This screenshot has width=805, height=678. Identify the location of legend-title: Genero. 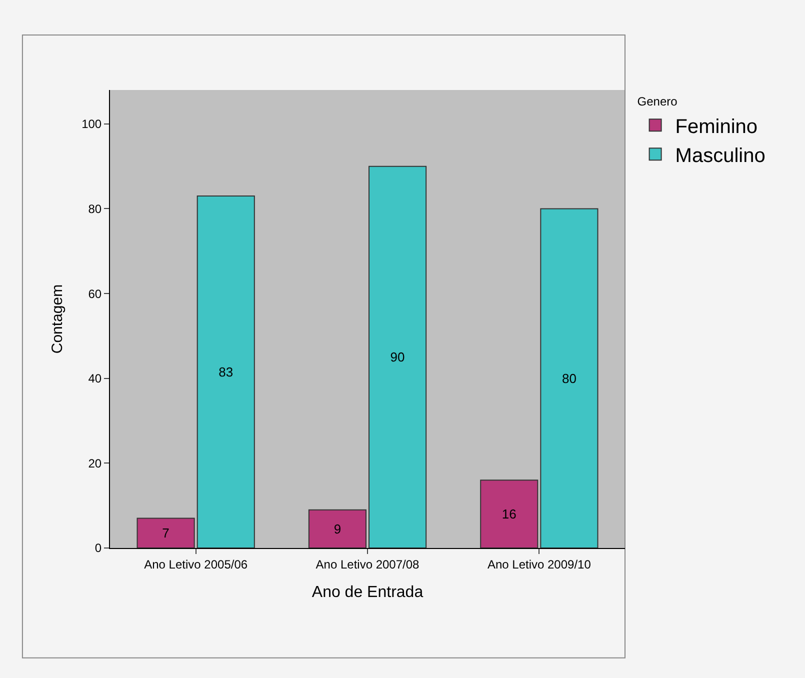
(657, 101).